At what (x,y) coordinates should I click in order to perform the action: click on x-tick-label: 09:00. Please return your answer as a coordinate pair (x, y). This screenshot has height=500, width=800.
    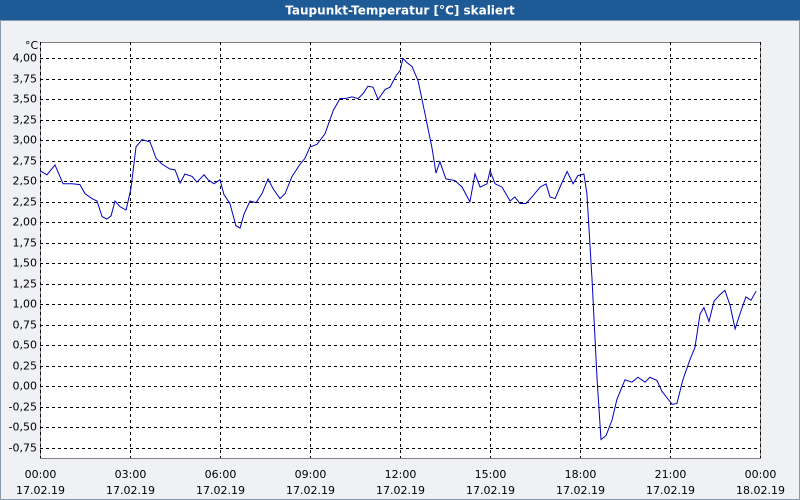
    Looking at the image, I should click on (311, 474).